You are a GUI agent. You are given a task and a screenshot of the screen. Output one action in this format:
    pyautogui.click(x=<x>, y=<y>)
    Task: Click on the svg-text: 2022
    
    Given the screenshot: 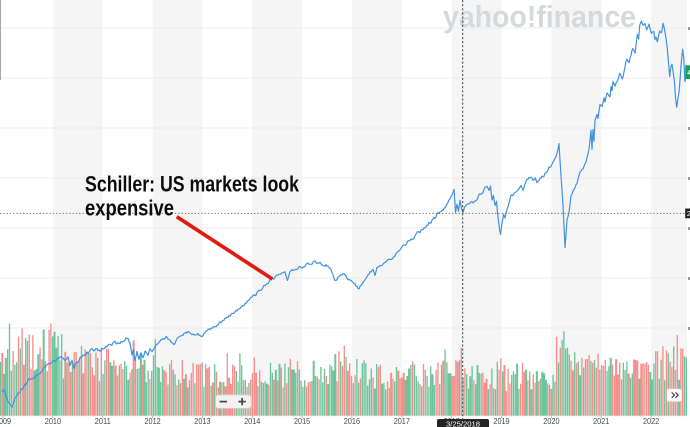 What is the action you would take?
    pyautogui.click(x=651, y=421)
    